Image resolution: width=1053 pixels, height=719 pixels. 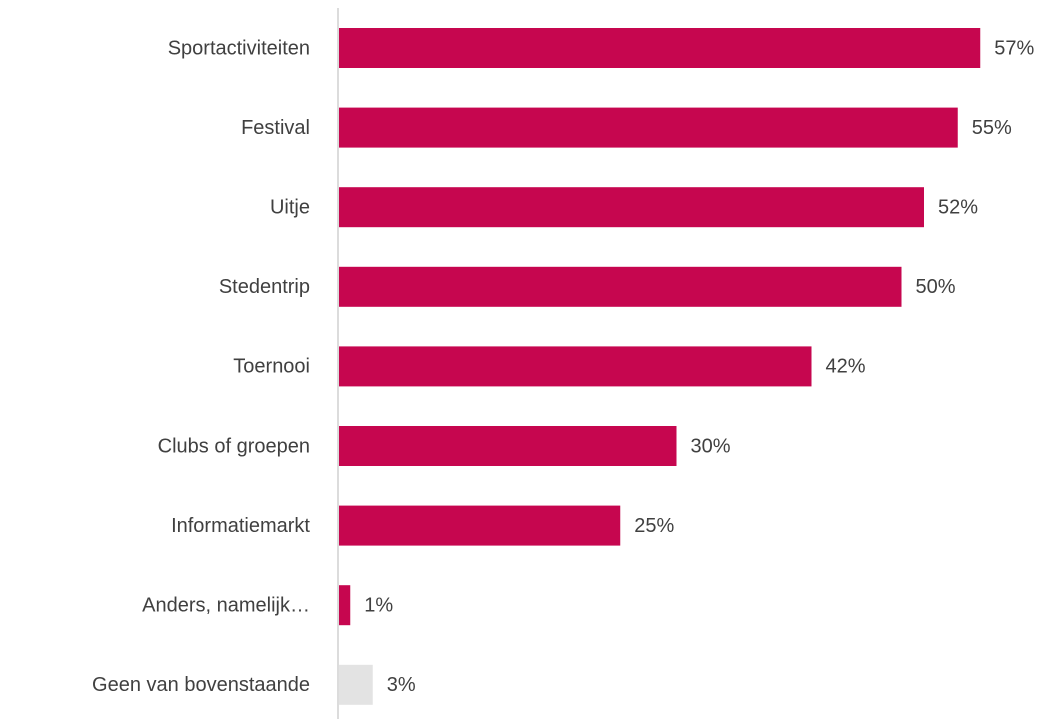 What do you see at coordinates (1014, 48) in the screenshot?
I see `value-label: 57%` at bounding box center [1014, 48].